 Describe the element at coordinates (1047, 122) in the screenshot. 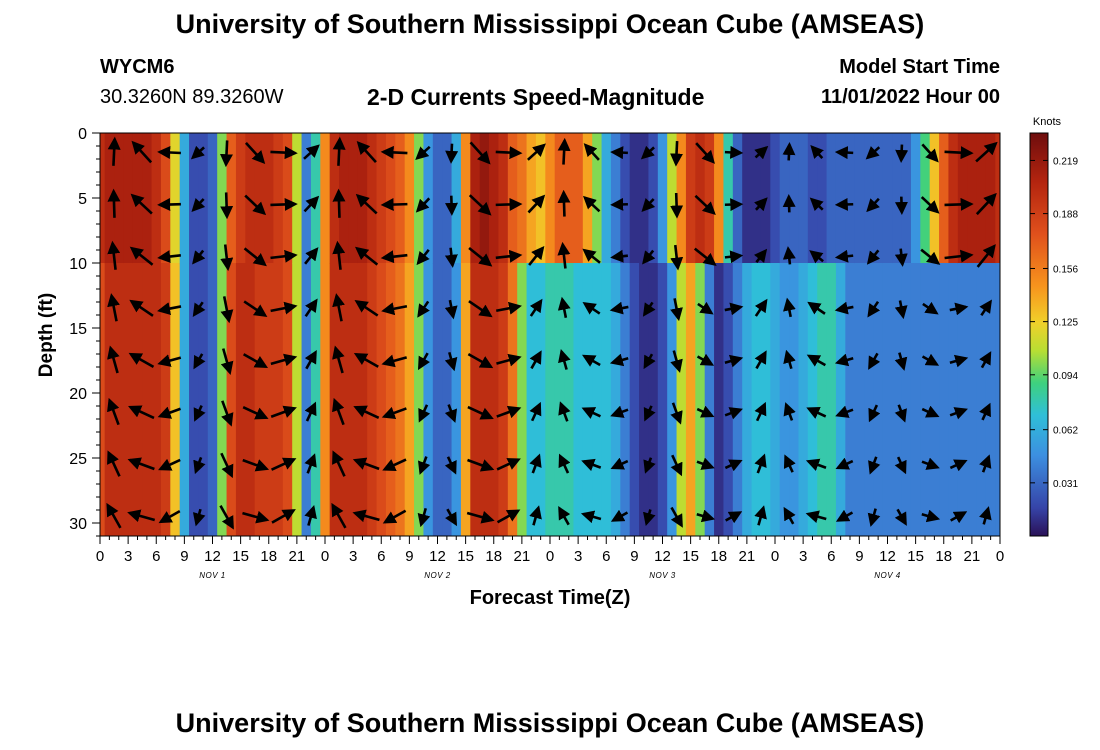

I see `colorbar-label: Knots` at that location.